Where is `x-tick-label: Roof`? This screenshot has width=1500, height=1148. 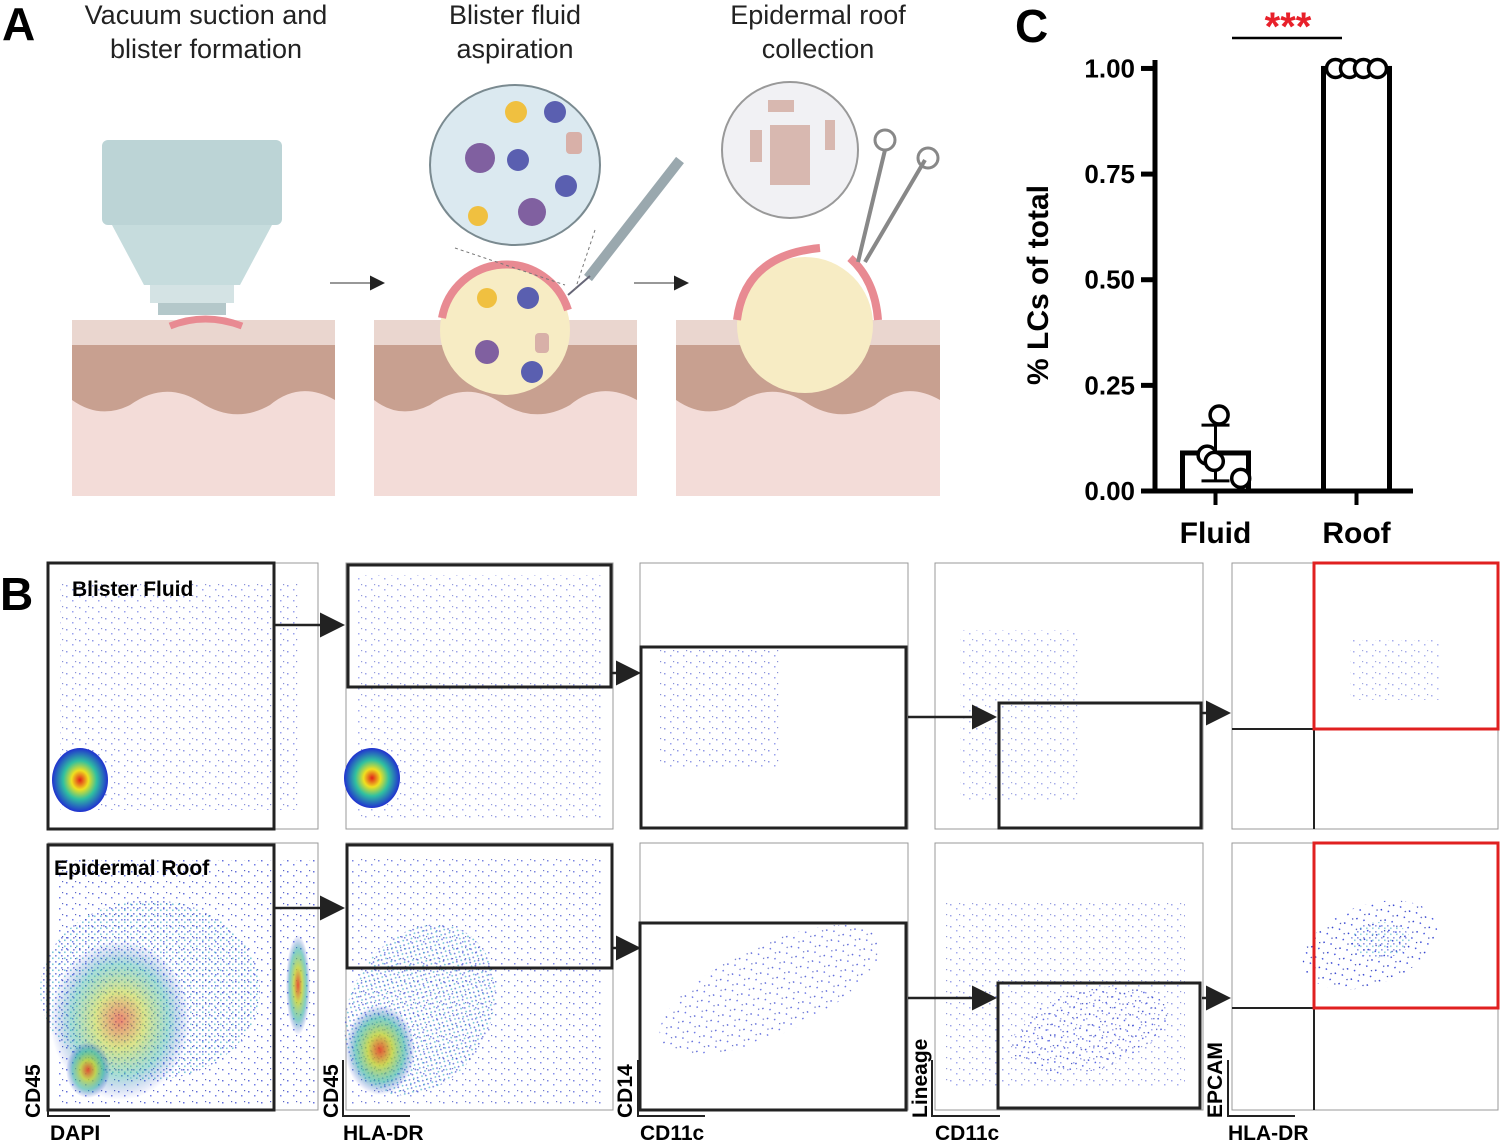 x-tick-label: Roof is located at coordinates (1356, 533).